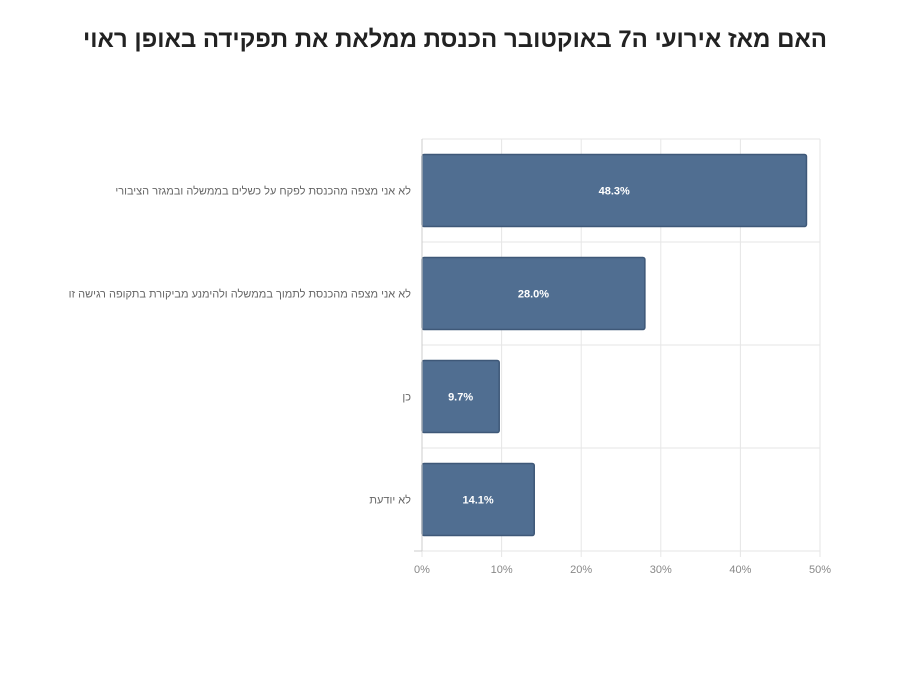 This screenshot has height=700, width=900. Describe the element at coordinates (422, 570) in the screenshot. I see `x-tick-label: 0%` at that location.